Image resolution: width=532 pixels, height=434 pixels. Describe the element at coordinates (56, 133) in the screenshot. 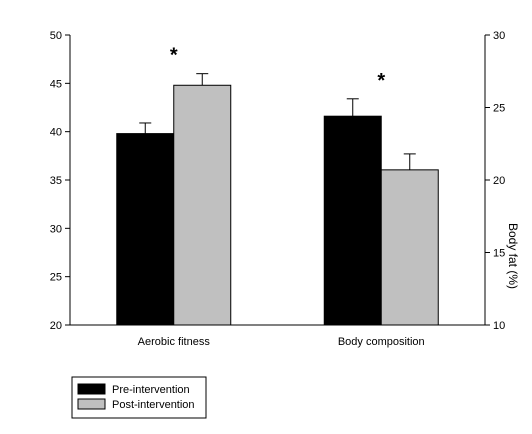

I see `left-axis-tick-label: 40` at that location.